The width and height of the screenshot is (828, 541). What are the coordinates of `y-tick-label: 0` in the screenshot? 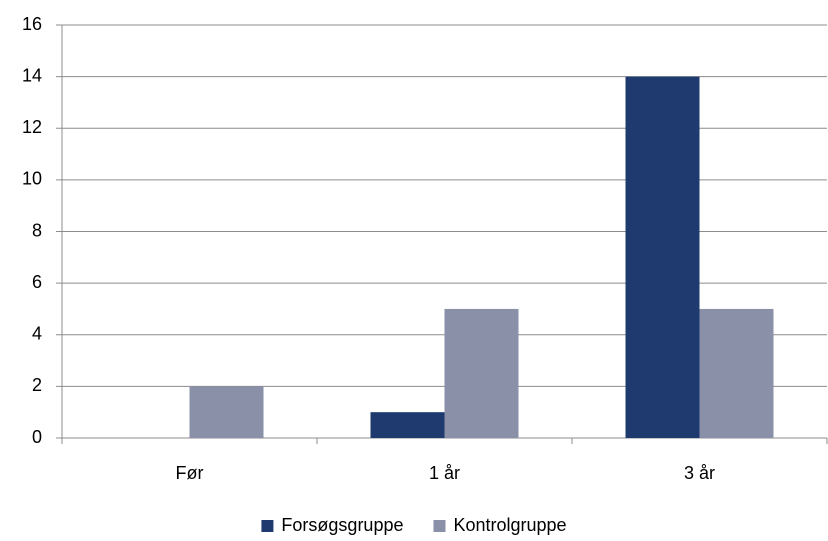 It's located at (37, 437).